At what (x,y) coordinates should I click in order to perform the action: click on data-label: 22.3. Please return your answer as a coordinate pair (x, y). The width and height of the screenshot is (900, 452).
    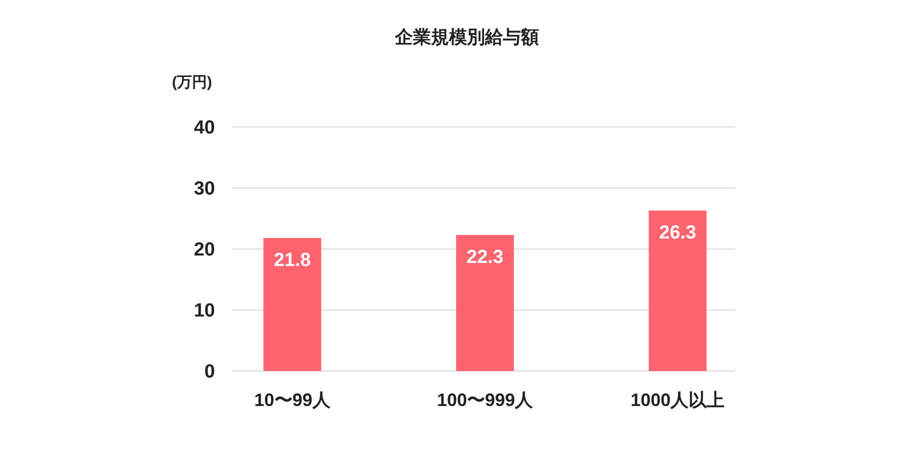
    Looking at the image, I should click on (485, 257).